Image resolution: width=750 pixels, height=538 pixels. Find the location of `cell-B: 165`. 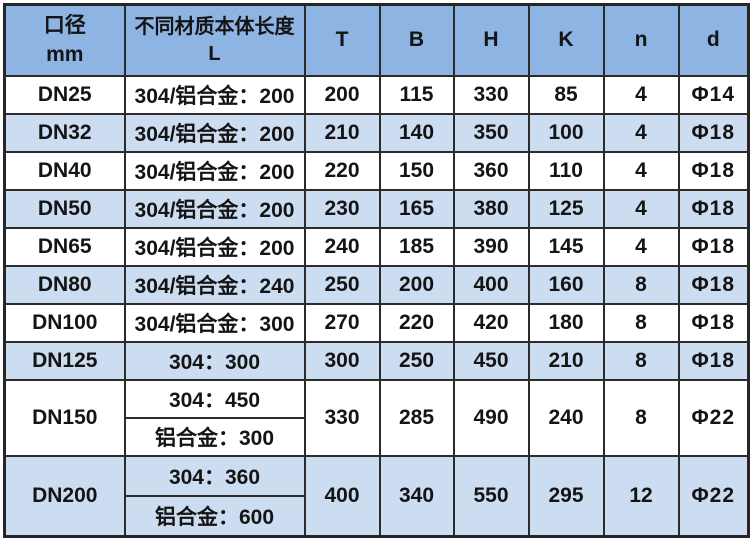

cell-B: 165 is located at coordinates (416, 209).